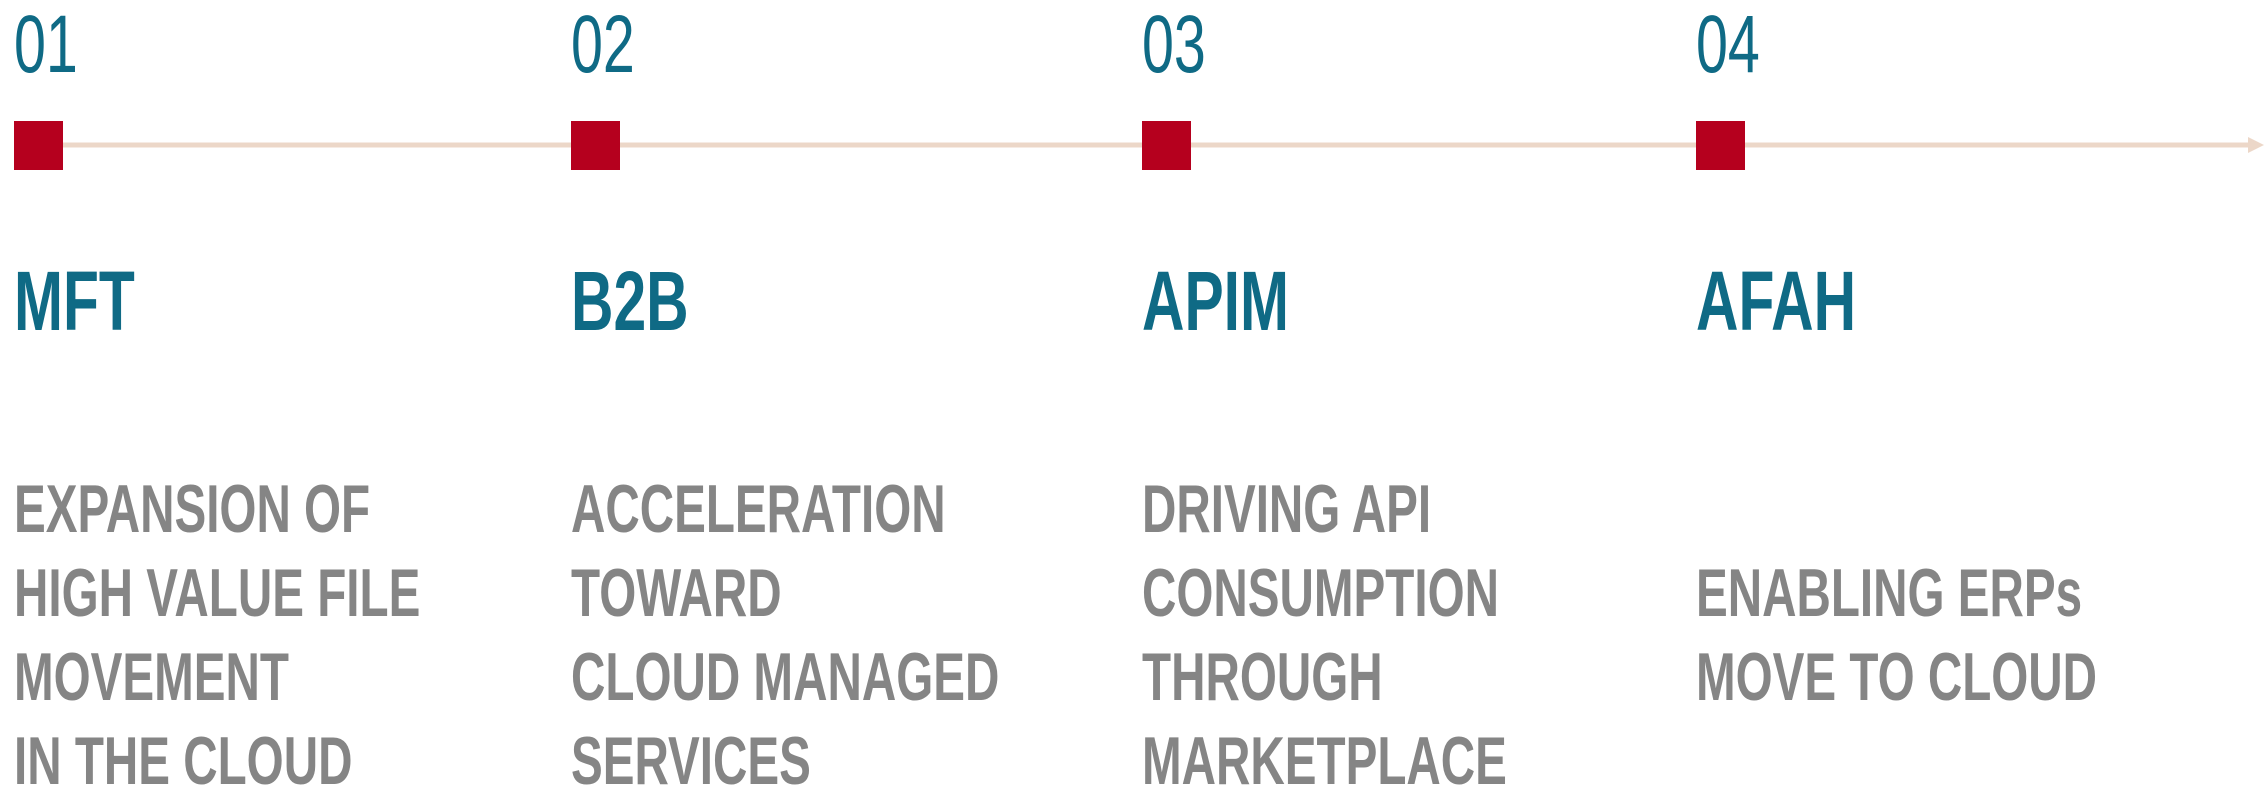 The height and width of the screenshot is (788, 2267). What do you see at coordinates (630, 302) in the screenshot?
I see `item-title: B2B` at bounding box center [630, 302].